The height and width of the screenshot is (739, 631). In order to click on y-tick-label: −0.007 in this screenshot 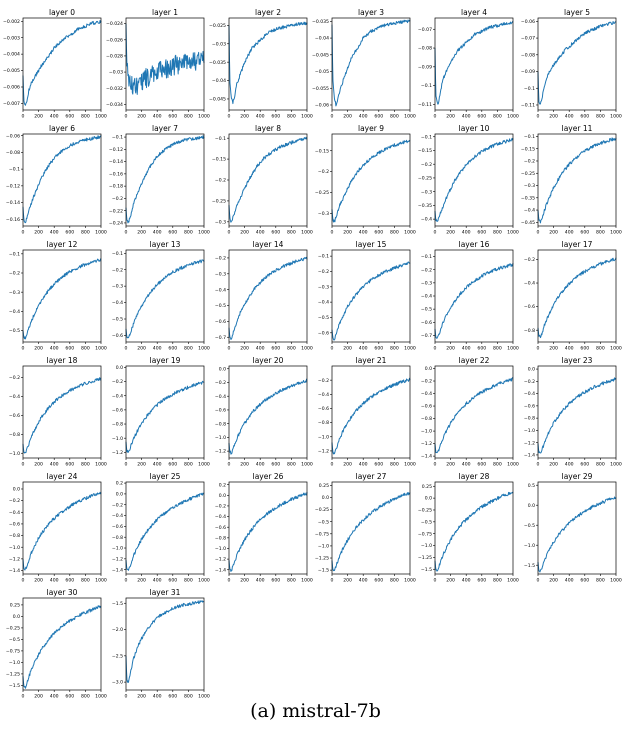, I will do `click(11, 104)`.